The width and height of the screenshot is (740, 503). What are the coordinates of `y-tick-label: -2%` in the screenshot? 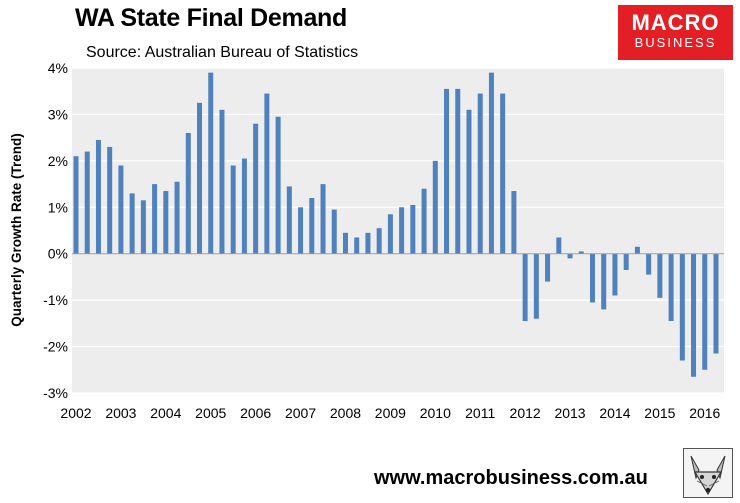 It's located at (55, 347).